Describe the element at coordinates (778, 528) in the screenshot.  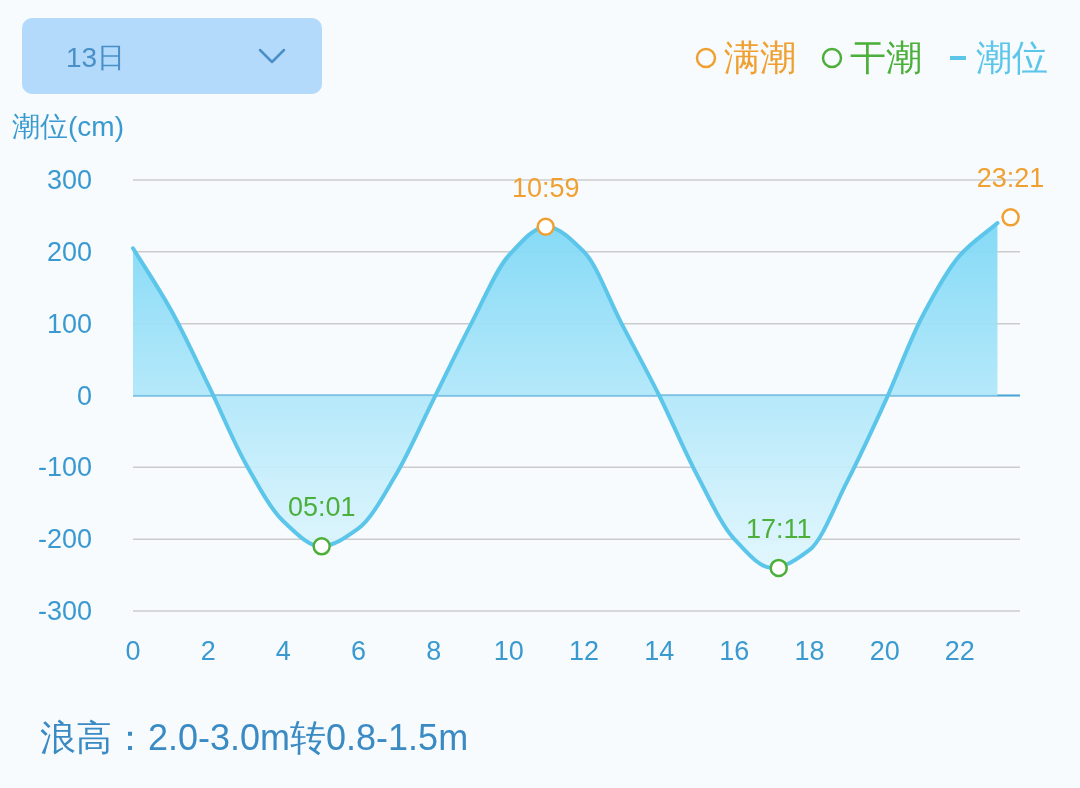
I see `annotation: 17:11` at that location.